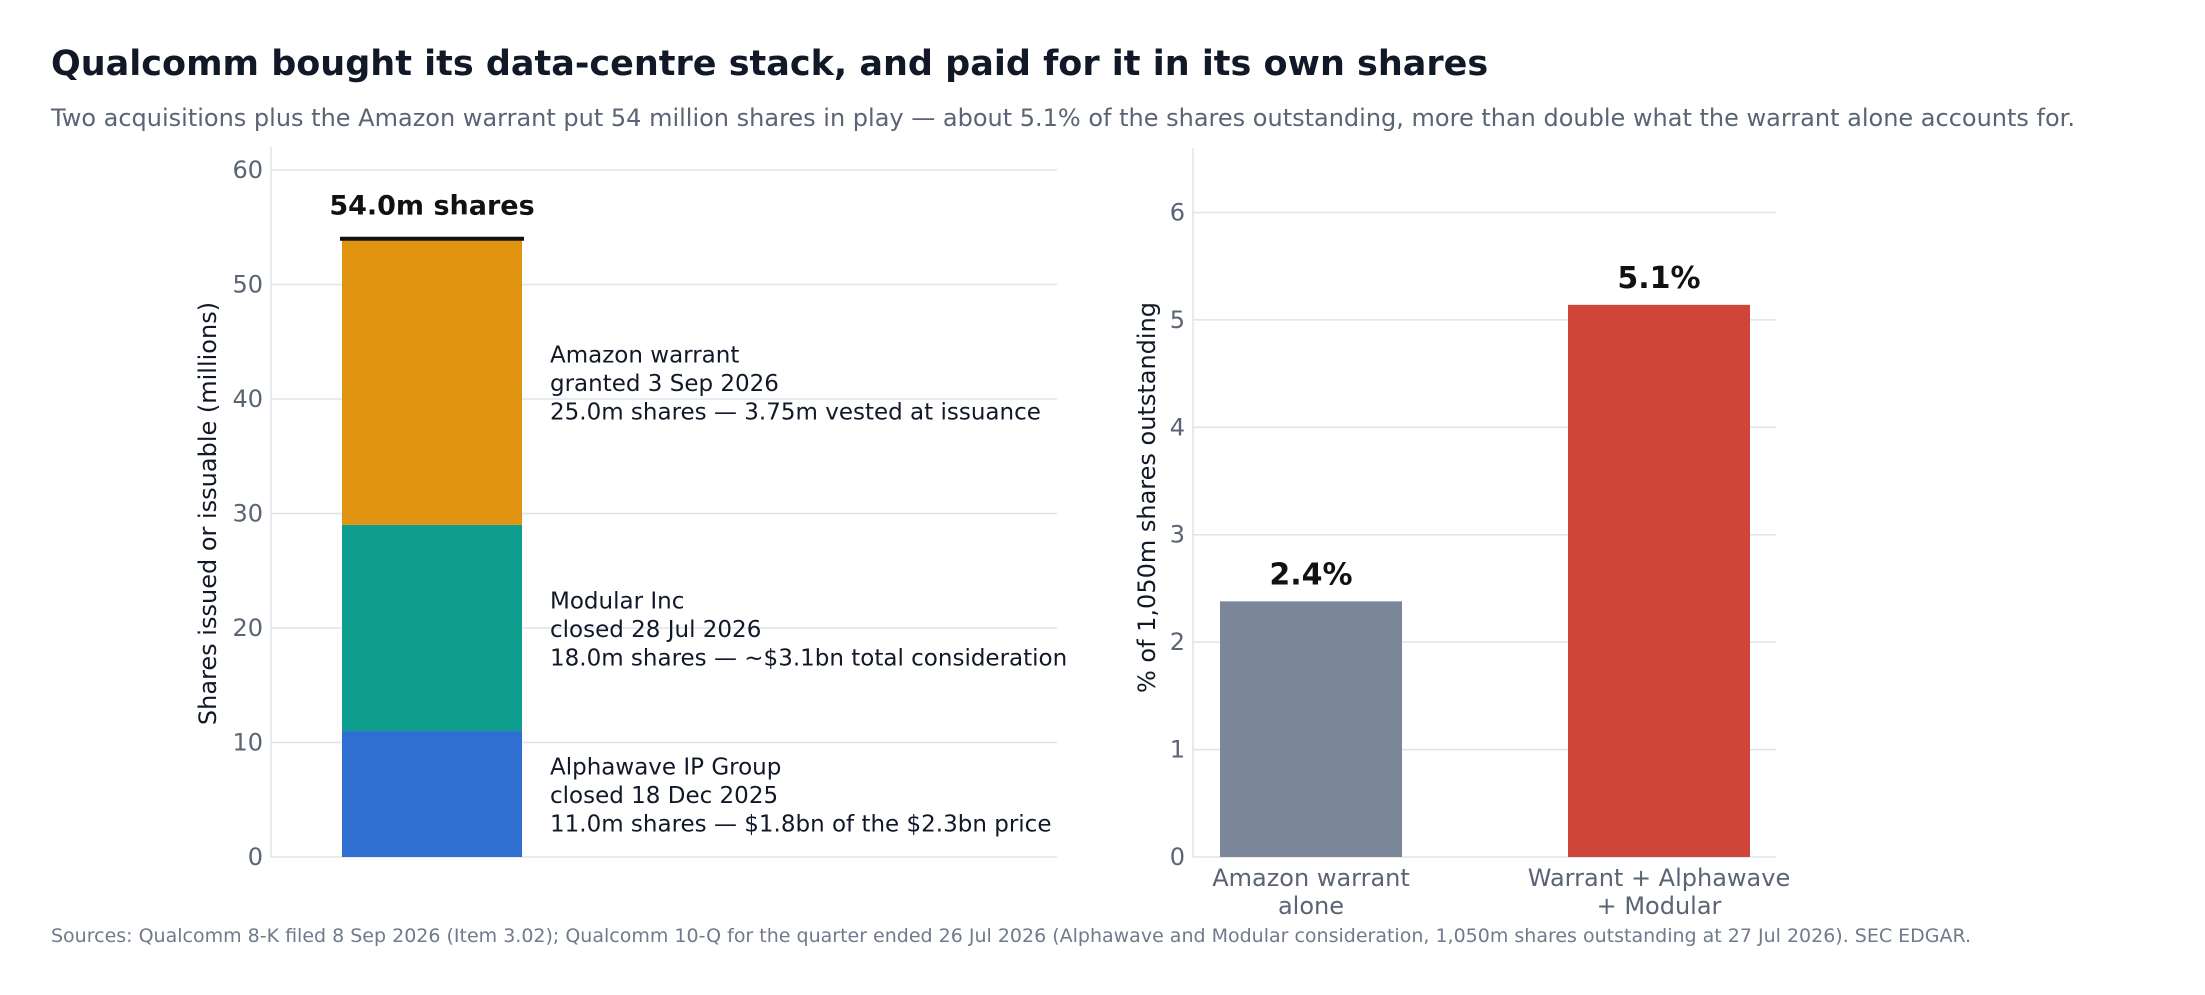 The image size is (2205, 995). What do you see at coordinates (1310, 574) in the screenshot?
I see `bar-value-label: 2.4%` at bounding box center [1310, 574].